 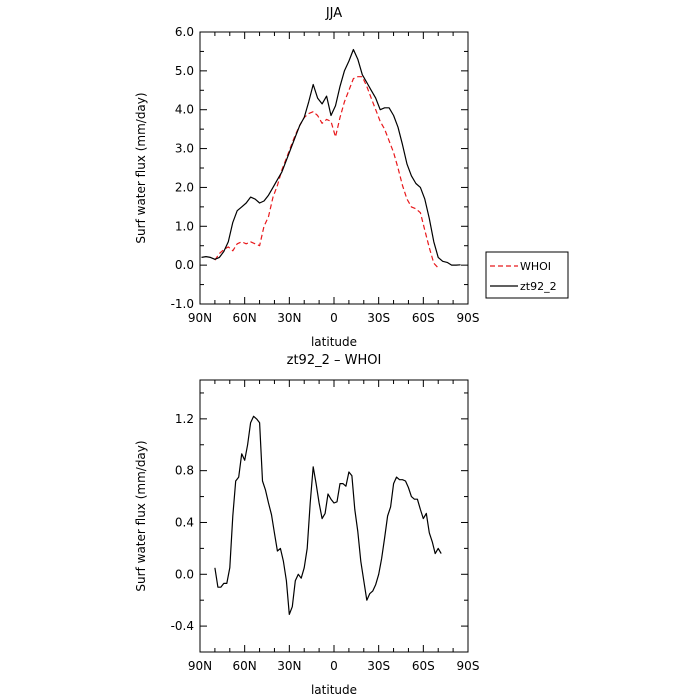 I want to click on y-tick-label: 5.0, so click(x=184, y=71).